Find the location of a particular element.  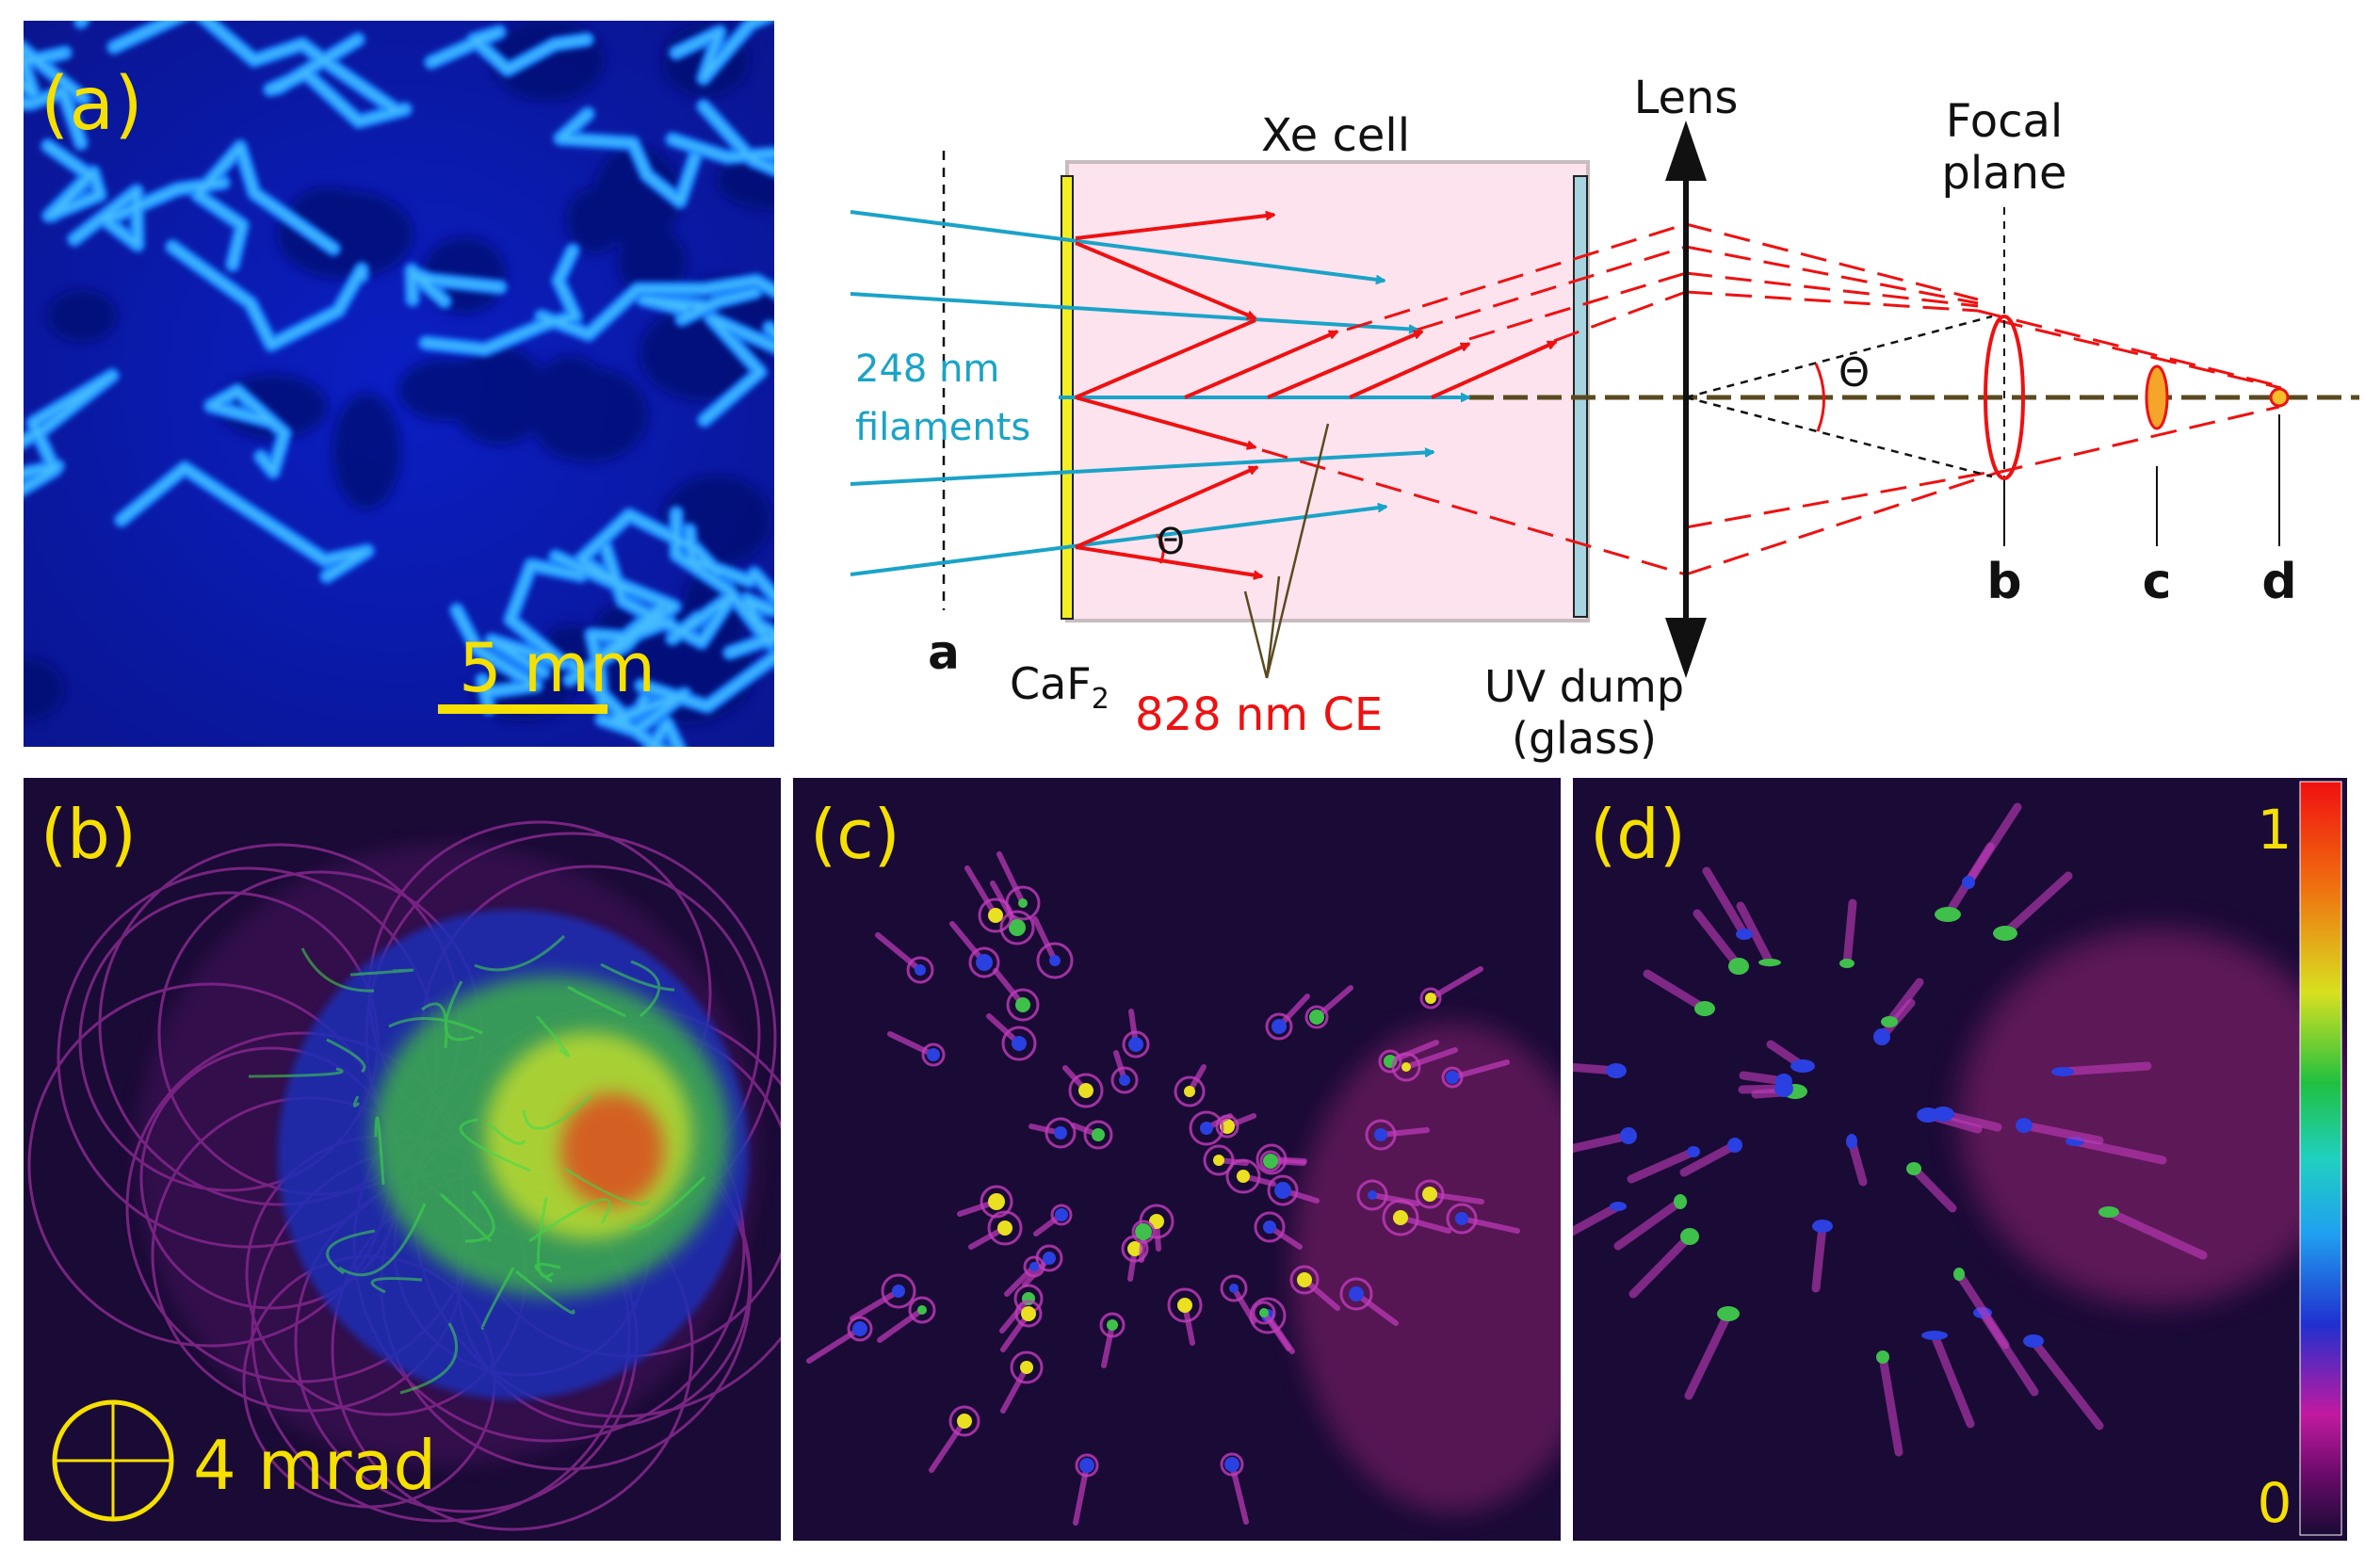

plane-c-label: c is located at coordinates (2157, 582).